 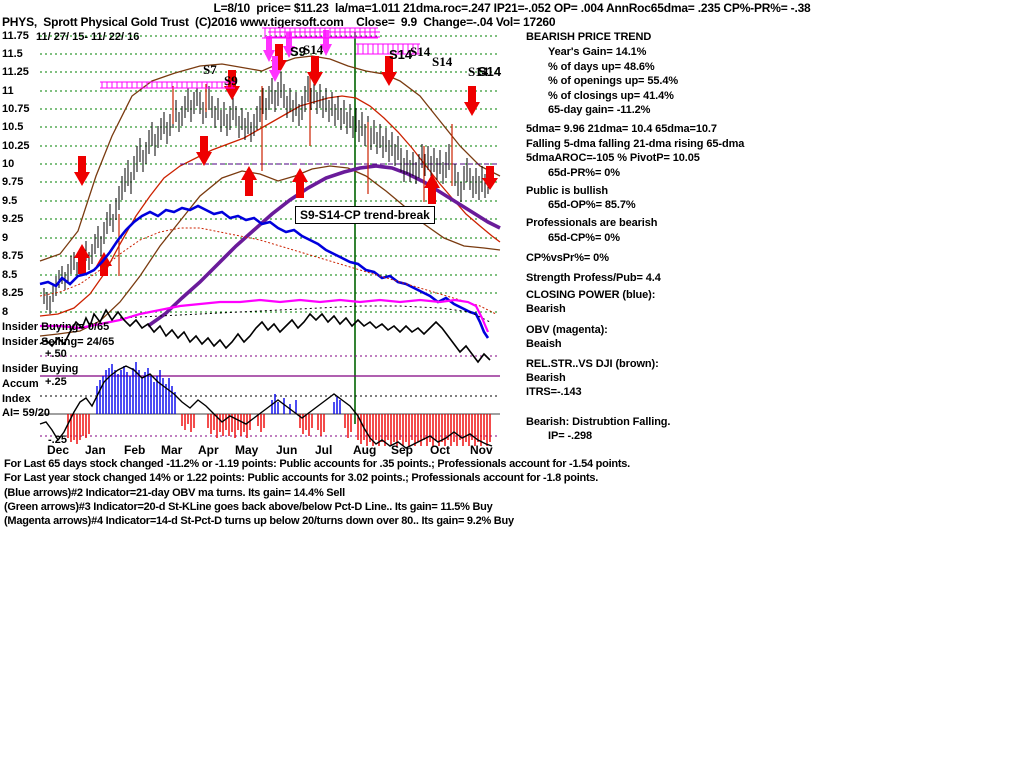 What do you see at coordinates (584, 238) in the screenshot?
I see `stats-65d-cp: 65d-CP%= 0%` at bounding box center [584, 238].